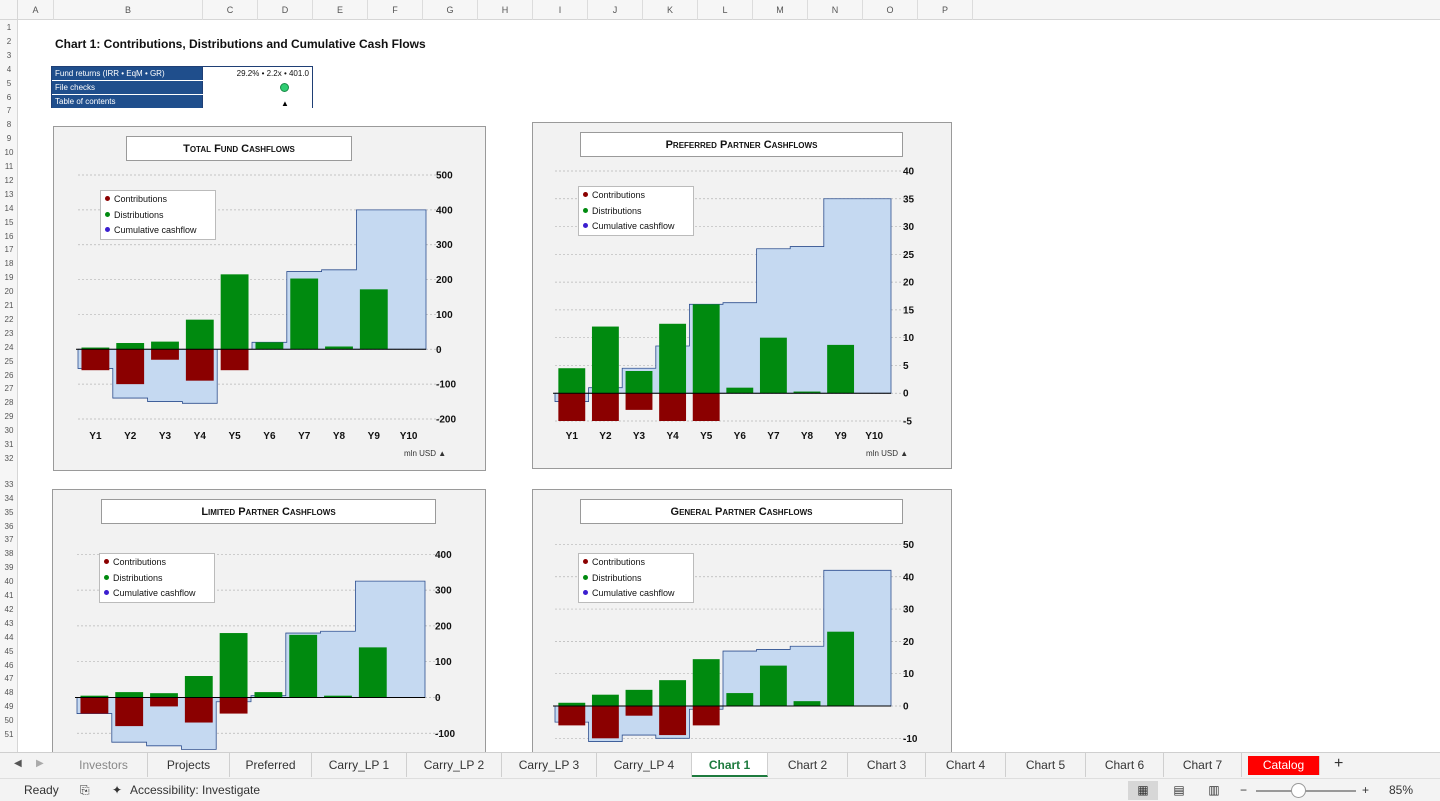  I want to click on row-header-cell: 25, so click(9, 361).